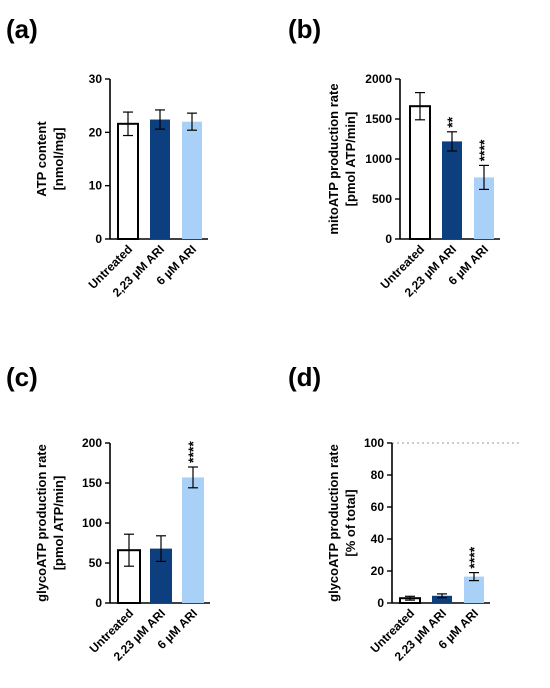  What do you see at coordinates (342, 523) in the screenshot?
I see `y-axis-title: glycoATP production rate [% of total]` at bounding box center [342, 523].